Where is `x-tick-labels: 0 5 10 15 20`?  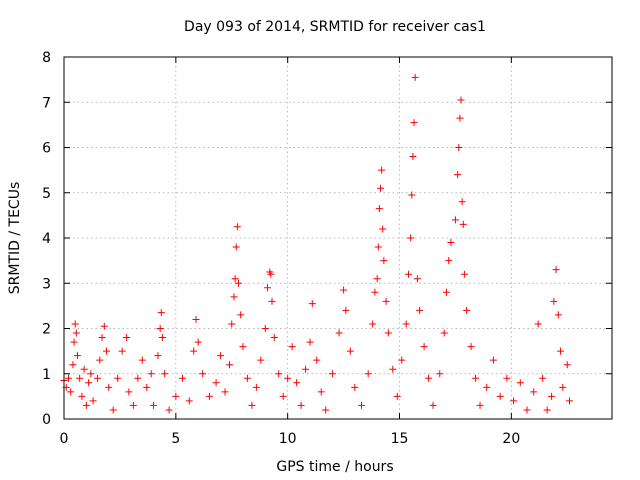
x-tick-labels: 0 5 10 15 20 is located at coordinates (290, 439).